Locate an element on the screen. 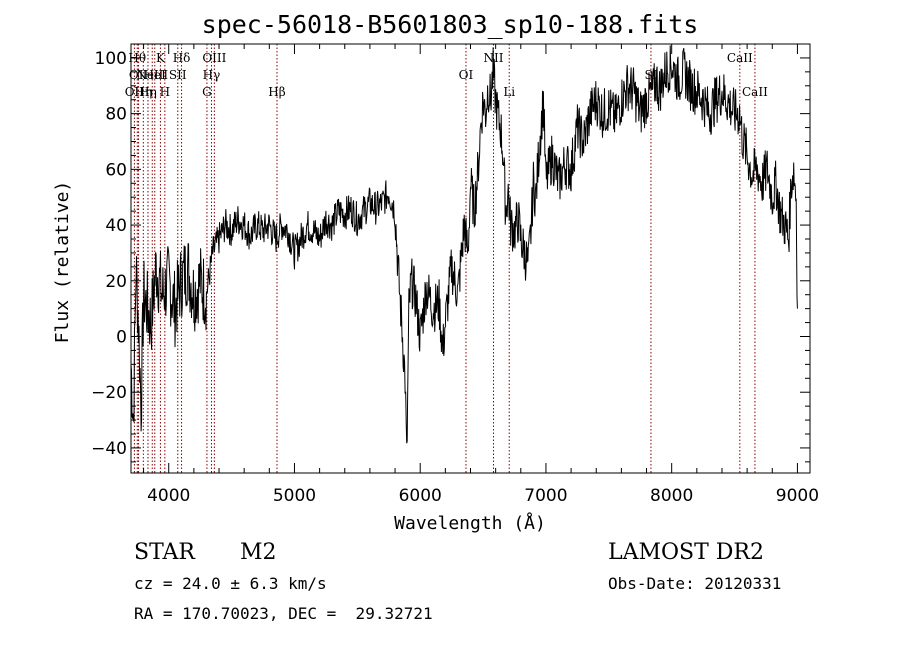 Image resolution: width=900 pixels, height=649 pixels. y-tick-label: −40 is located at coordinates (109, 449).